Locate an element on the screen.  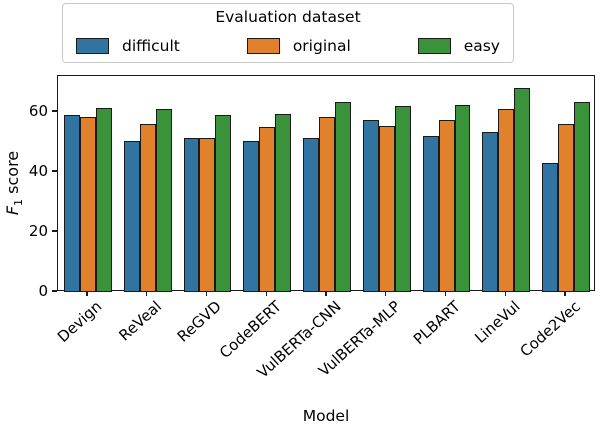
x-tick-mark-LineVul is located at coordinates (505, 293).